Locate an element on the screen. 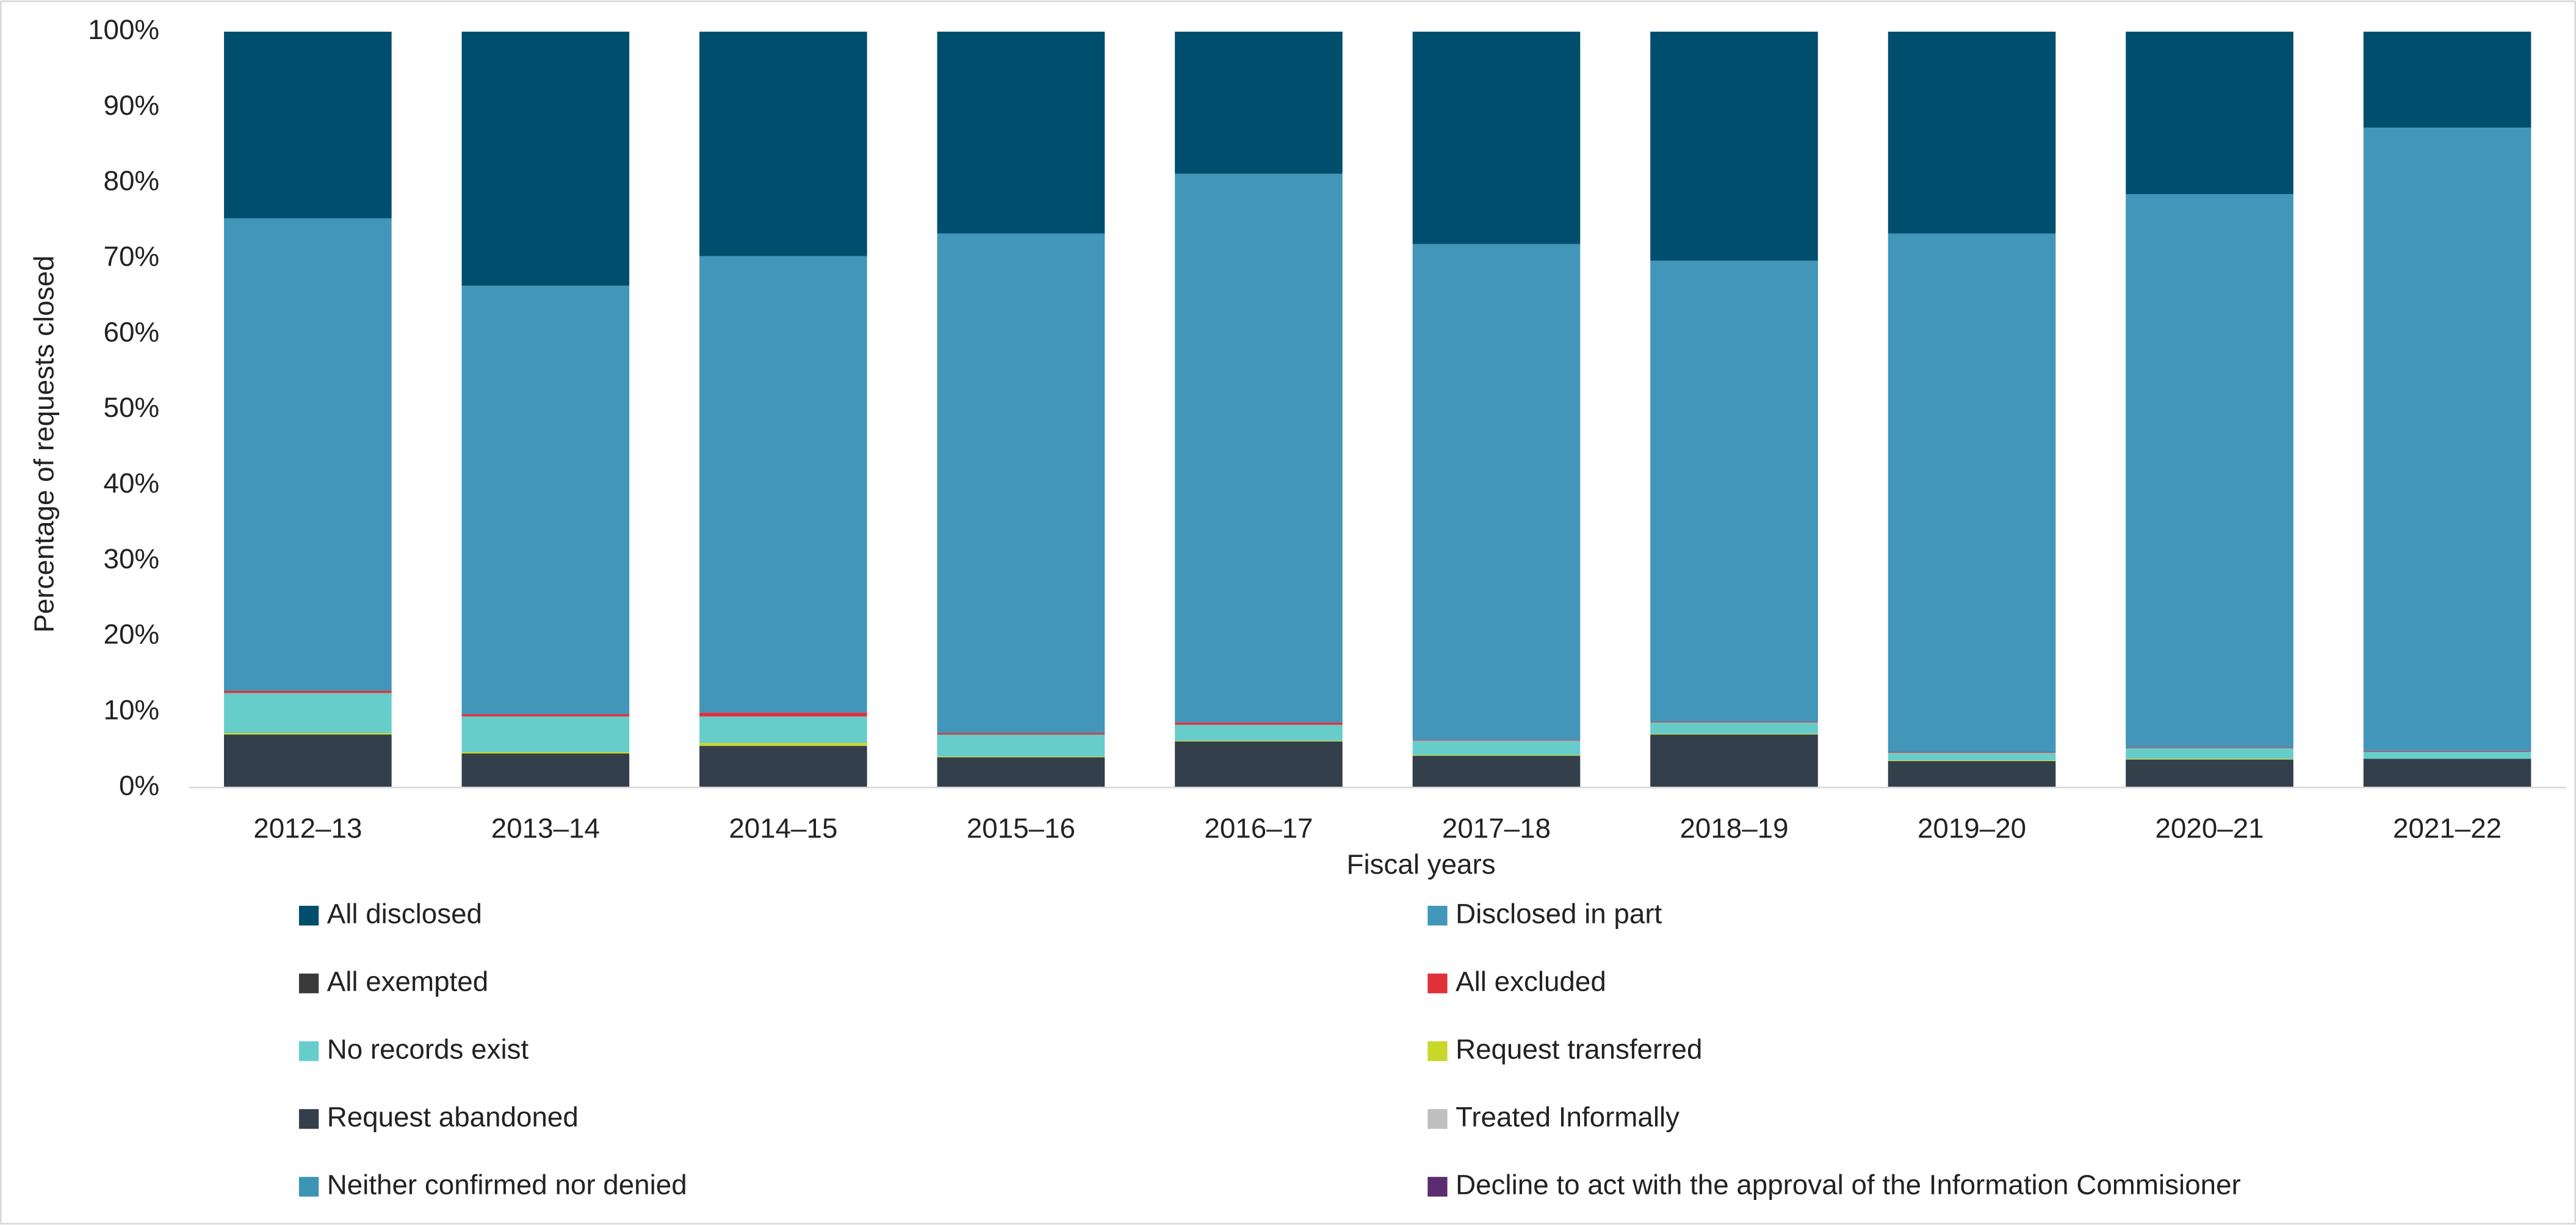  x-axis-title: Fiscal years is located at coordinates (1421, 865).